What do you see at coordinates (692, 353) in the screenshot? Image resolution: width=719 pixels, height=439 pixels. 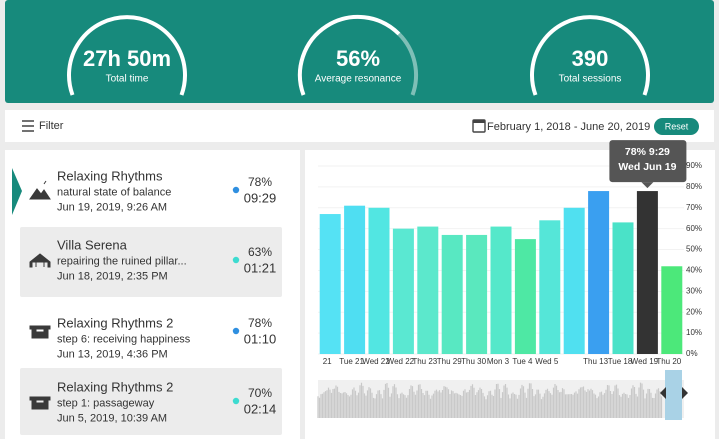 I see `y-tick-label: 0%` at bounding box center [692, 353].